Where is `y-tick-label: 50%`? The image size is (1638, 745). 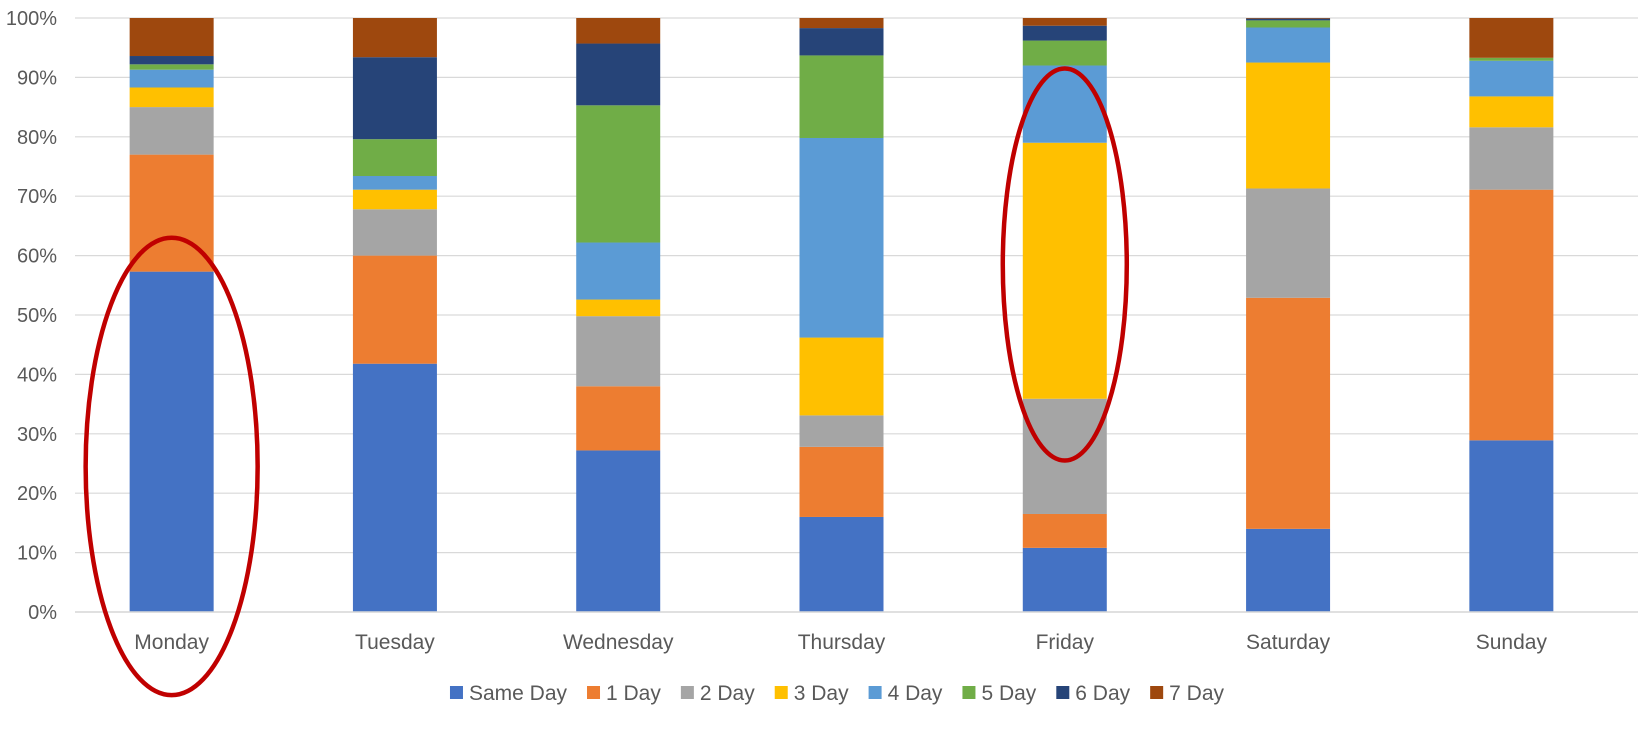
y-tick-label: 50% is located at coordinates (37, 316).